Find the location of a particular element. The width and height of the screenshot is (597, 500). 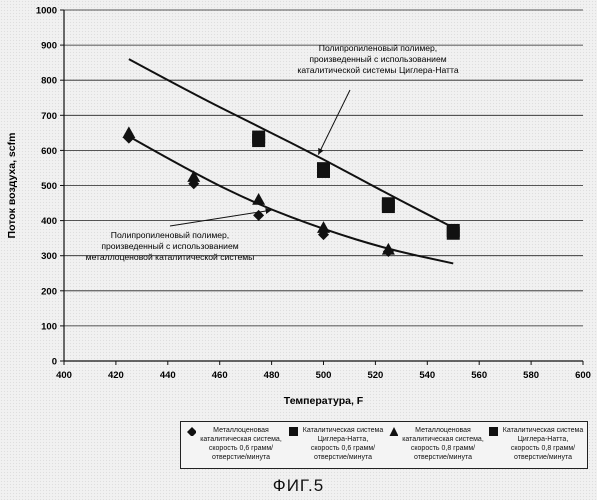

x-tick-label-560: 560 is located at coordinates (479, 375).